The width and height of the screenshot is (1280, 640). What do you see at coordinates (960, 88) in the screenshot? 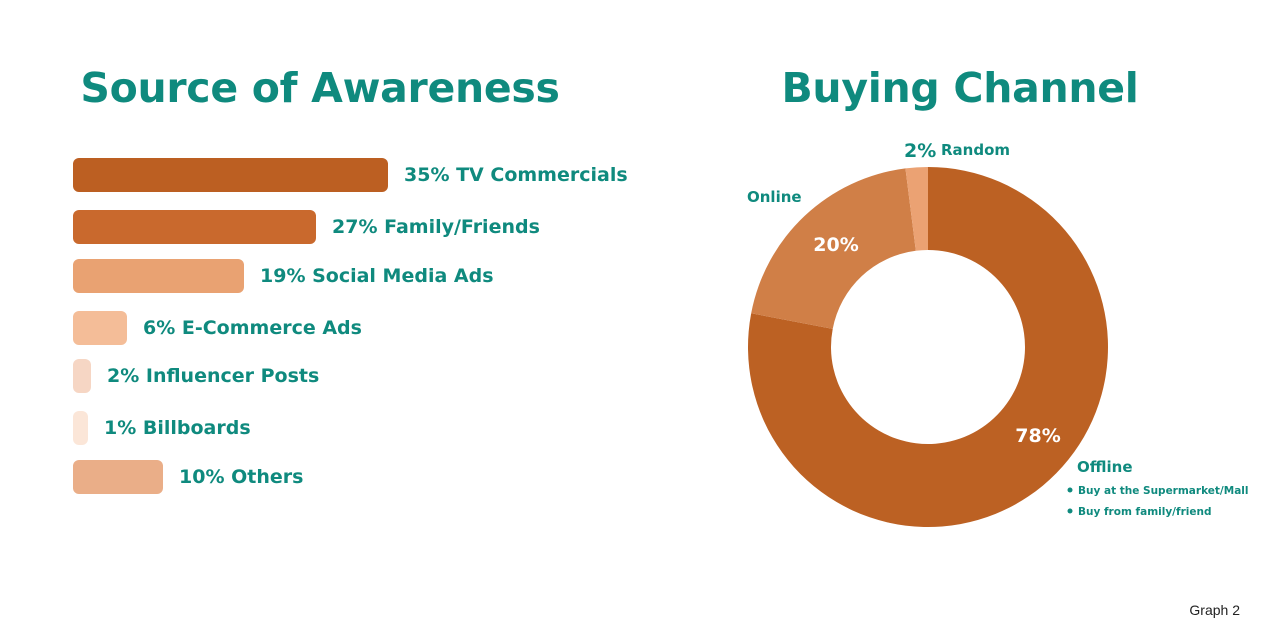
I see `buying-channel-chart-title: Buying Channel` at bounding box center [960, 88].